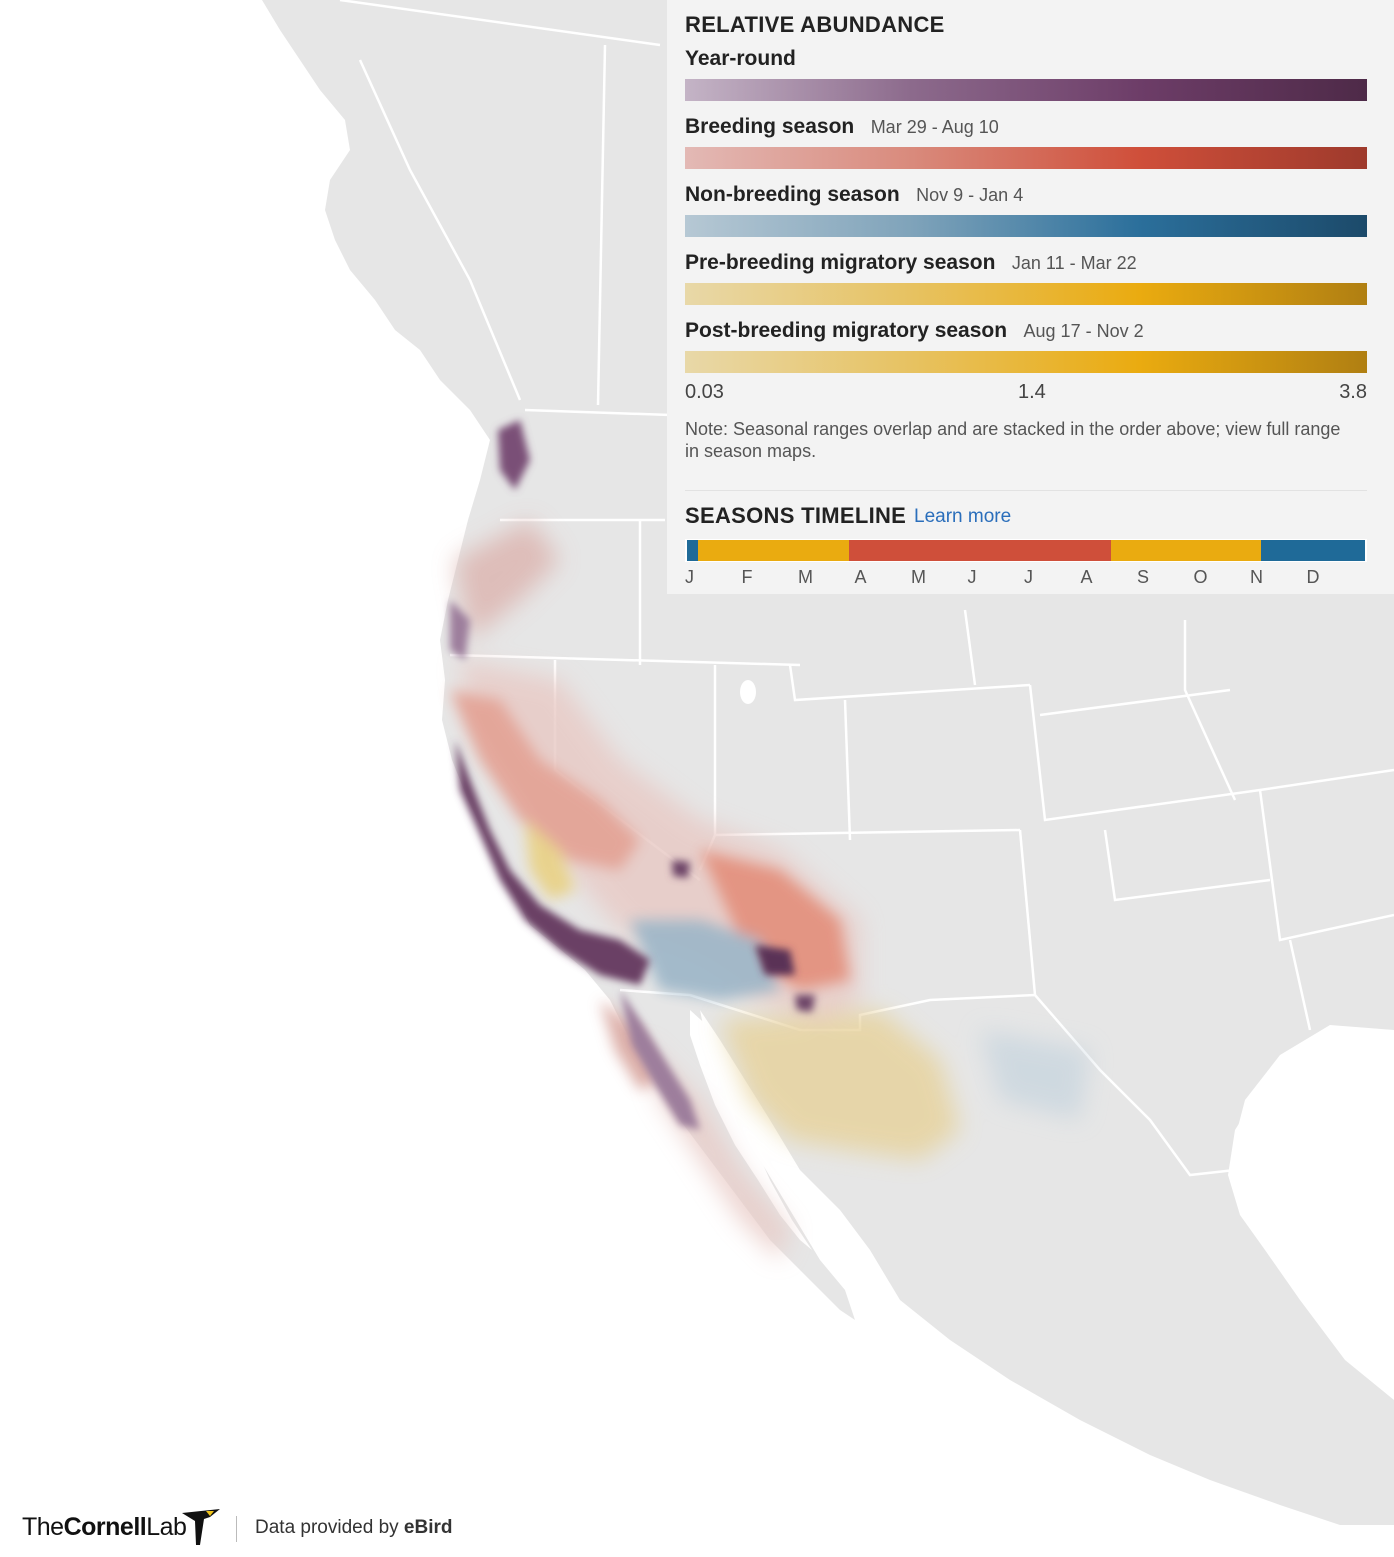  I want to click on gulf-of-mexico, so click(1313, 1172).